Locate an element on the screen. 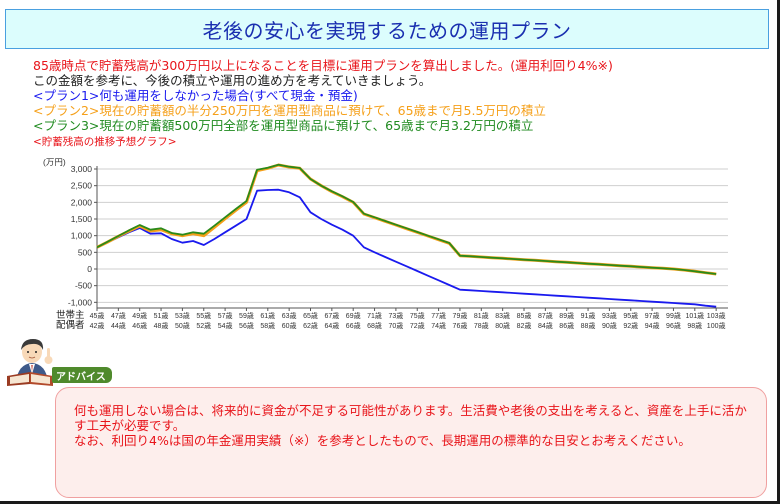  x-tick-label-head: 91歳 is located at coordinates (588, 315).